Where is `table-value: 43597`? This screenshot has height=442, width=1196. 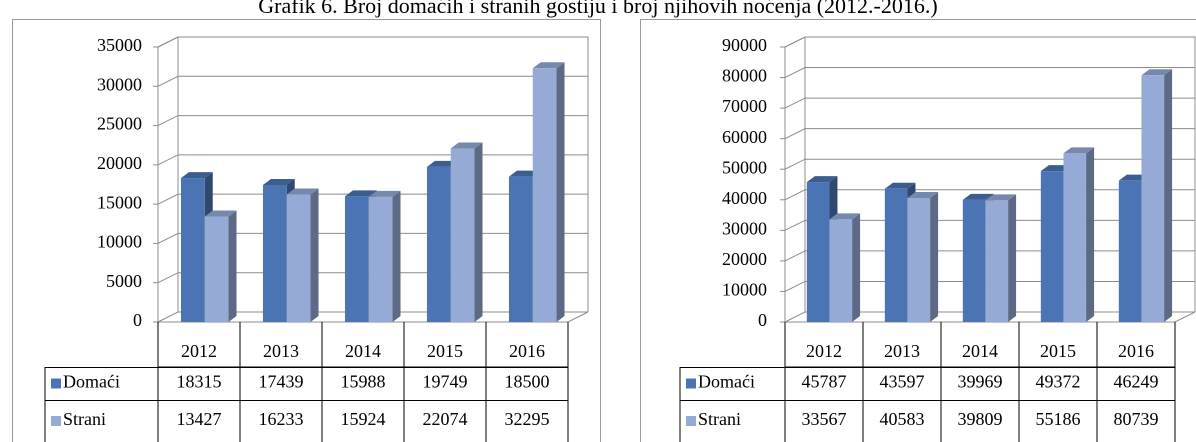 table-value: 43597 is located at coordinates (902, 382).